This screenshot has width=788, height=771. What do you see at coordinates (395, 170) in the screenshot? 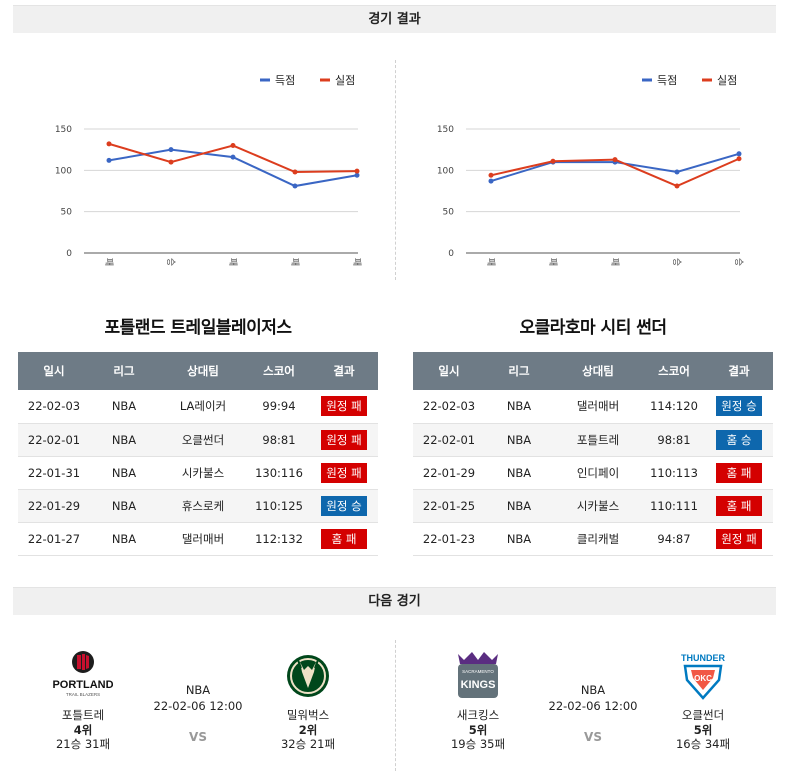
I see `chart-divider` at bounding box center [395, 170].